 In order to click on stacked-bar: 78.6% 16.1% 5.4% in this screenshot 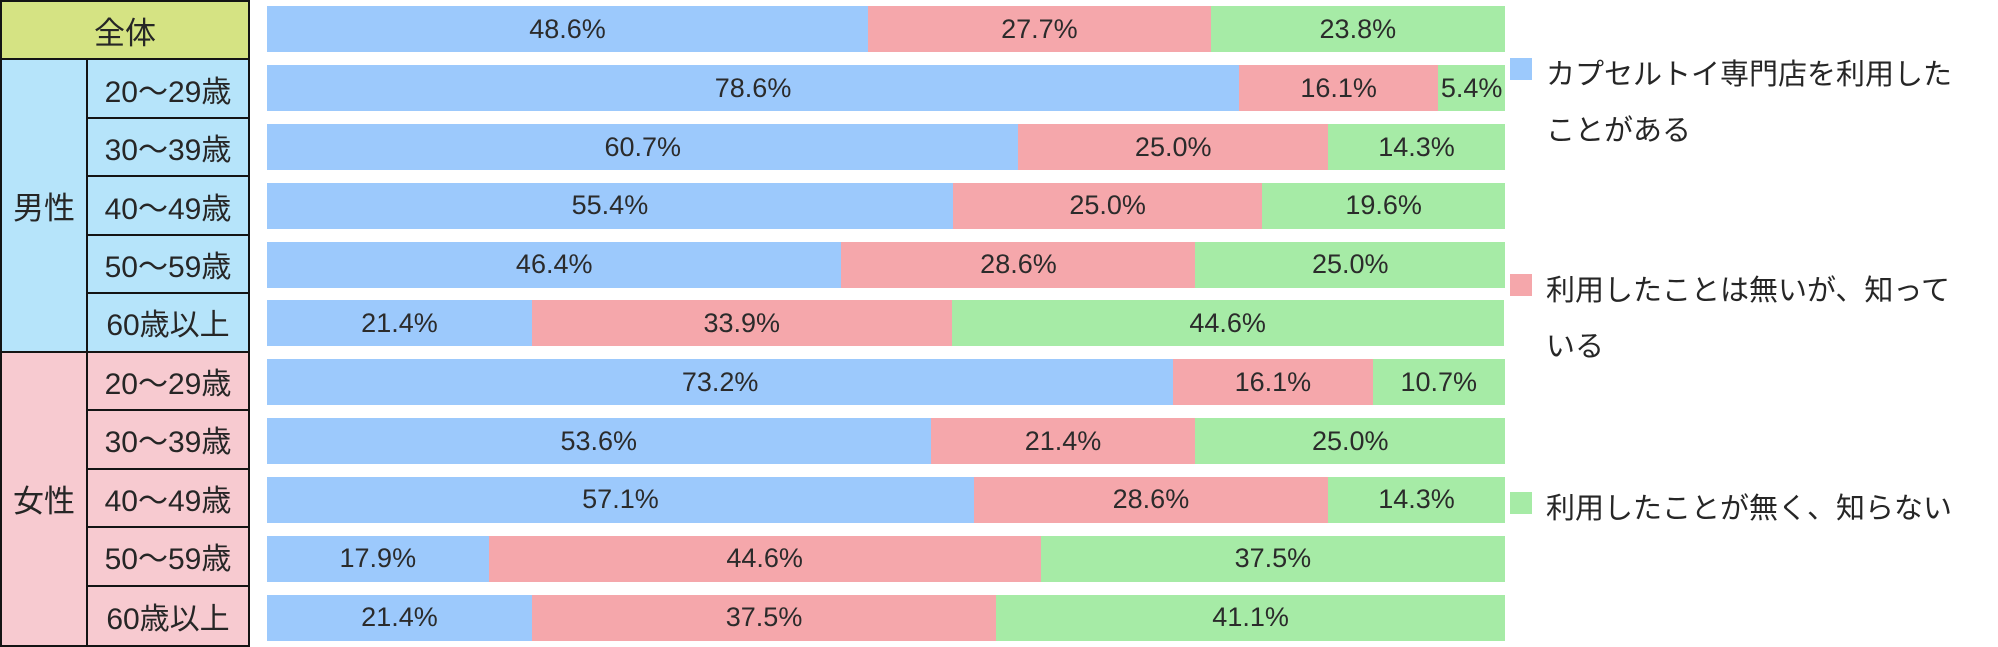, I will do `click(886, 88)`.